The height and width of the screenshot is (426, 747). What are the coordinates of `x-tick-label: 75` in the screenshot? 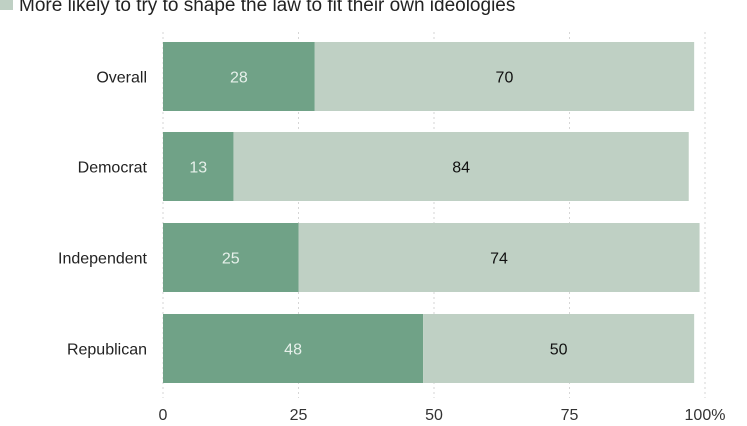 It's located at (570, 415).